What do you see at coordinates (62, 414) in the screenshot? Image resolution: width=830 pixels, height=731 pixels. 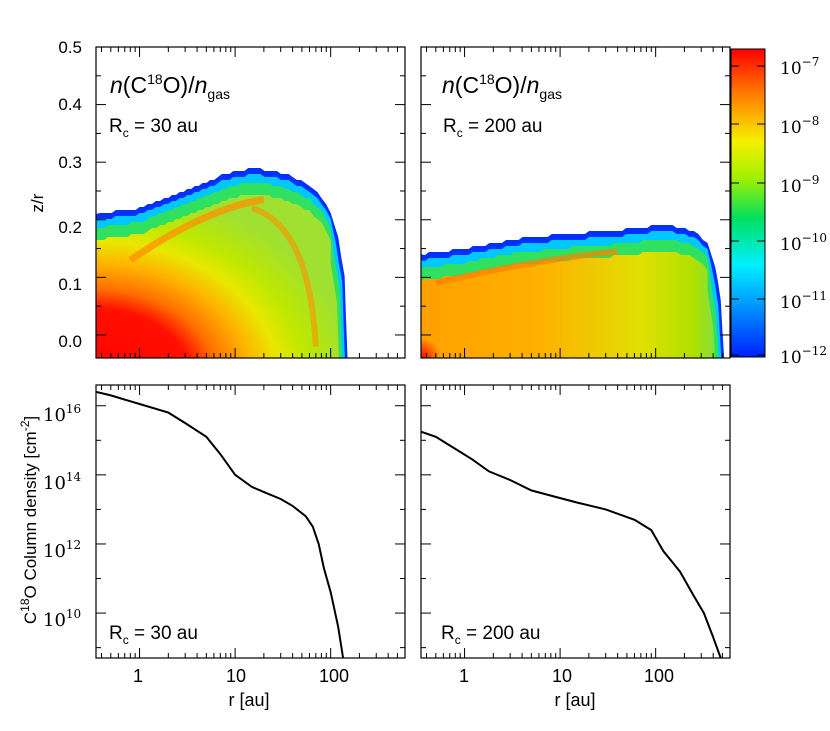 I see `bl-ytick-label: 1016` at bounding box center [62, 414].